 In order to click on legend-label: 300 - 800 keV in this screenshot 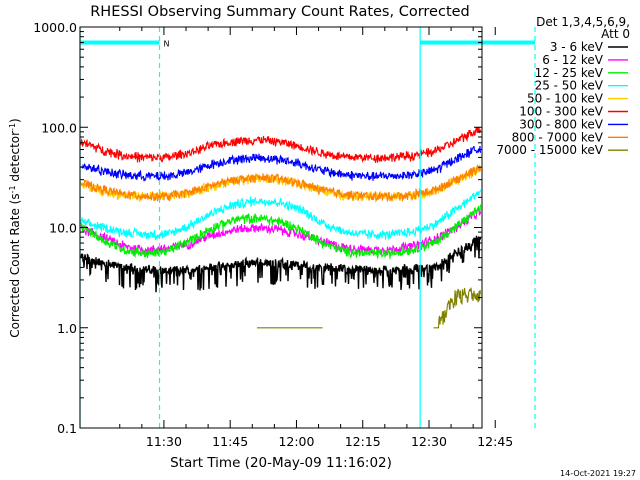, I will do `click(561, 124)`.